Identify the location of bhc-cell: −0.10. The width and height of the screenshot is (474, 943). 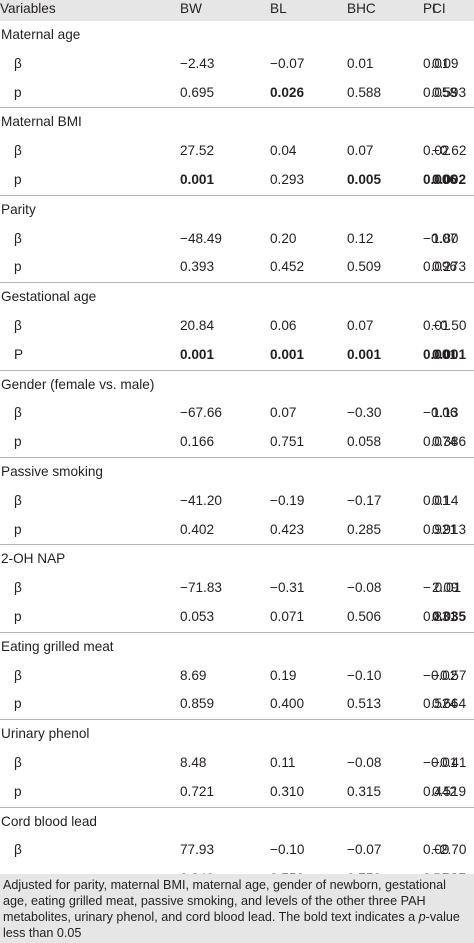
(364, 675).